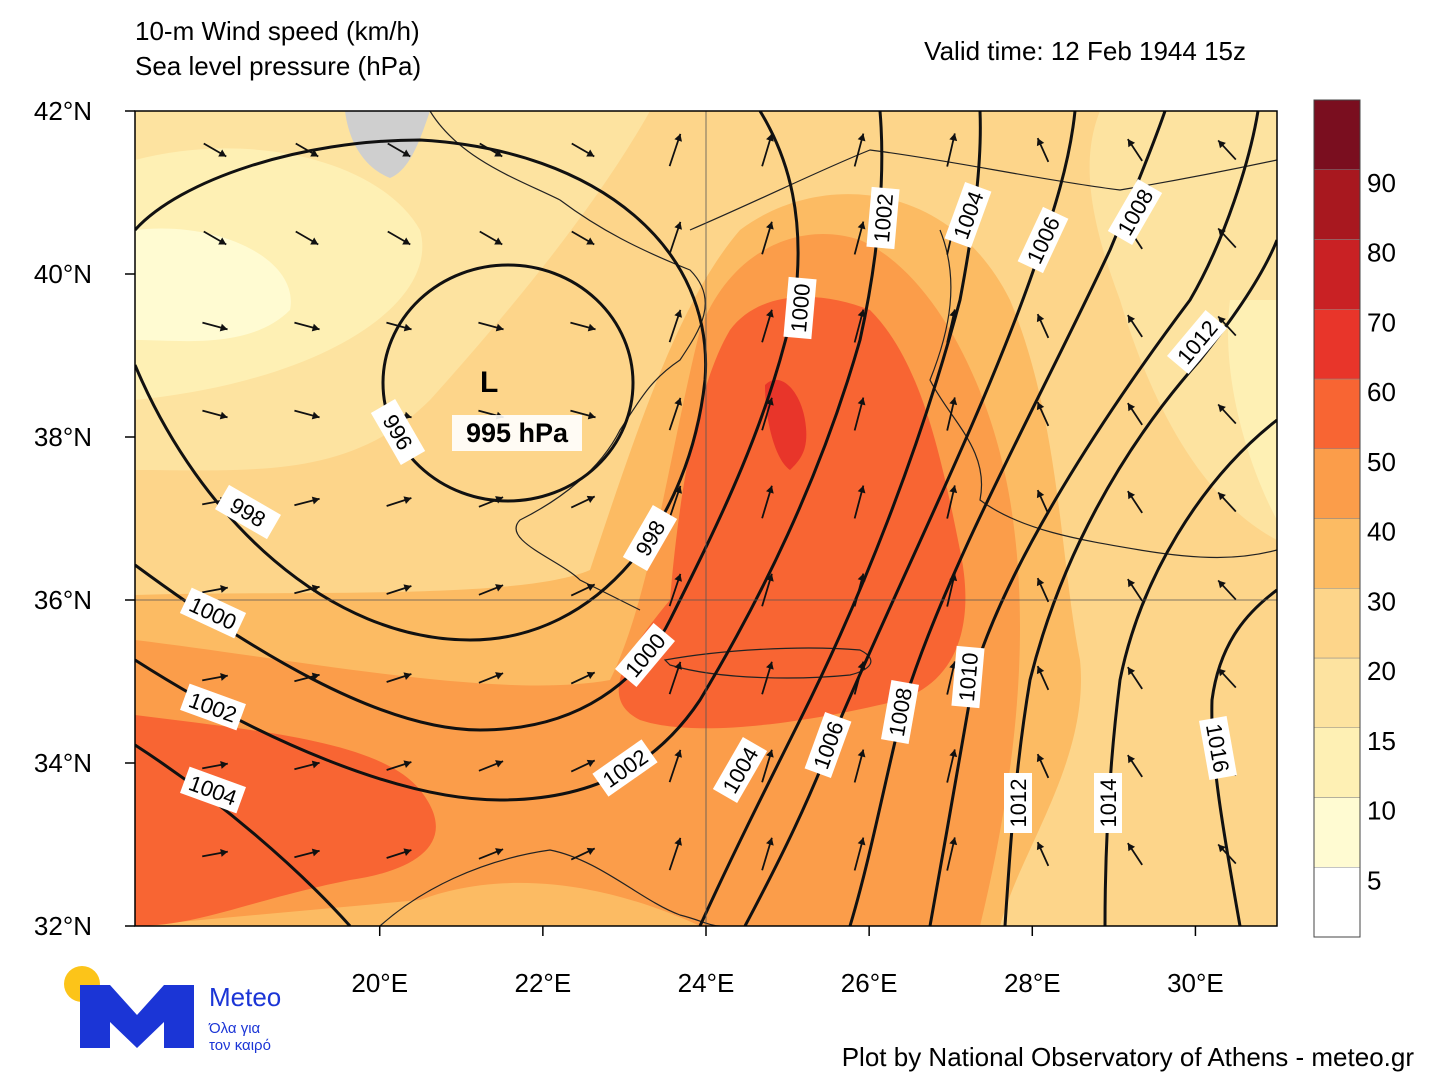 The image size is (1439, 1081). What do you see at coordinates (489, 382) in the screenshot?
I see `low-marker: L` at bounding box center [489, 382].